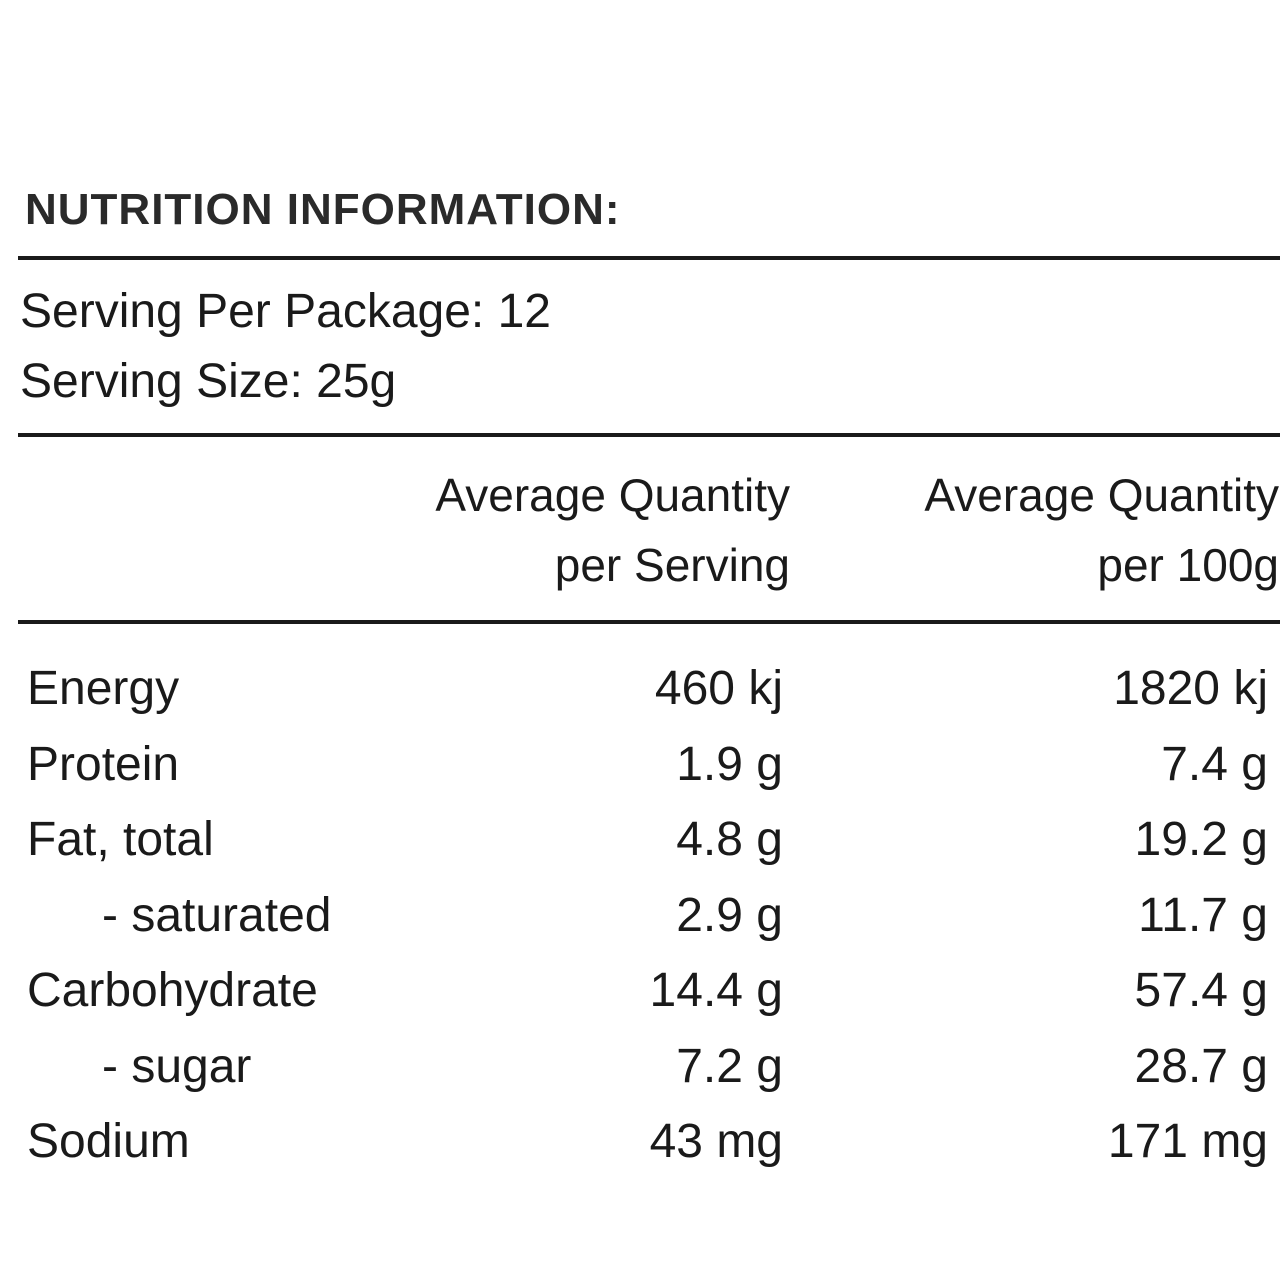 This screenshot has width=1280, height=1280. What do you see at coordinates (1203, 915) in the screenshot?
I see `row-value: 11.7 g` at bounding box center [1203, 915].